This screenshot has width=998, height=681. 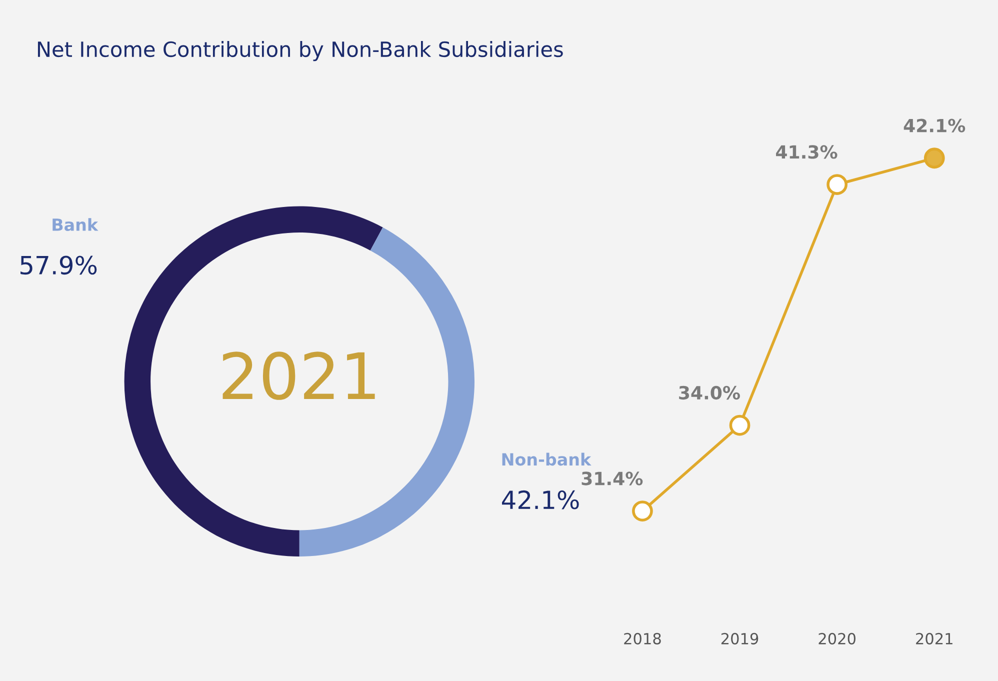 What do you see at coordinates (739, 638) in the screenshot?
I see `x-tick-label: 2019` at bounding box center [739, 638].